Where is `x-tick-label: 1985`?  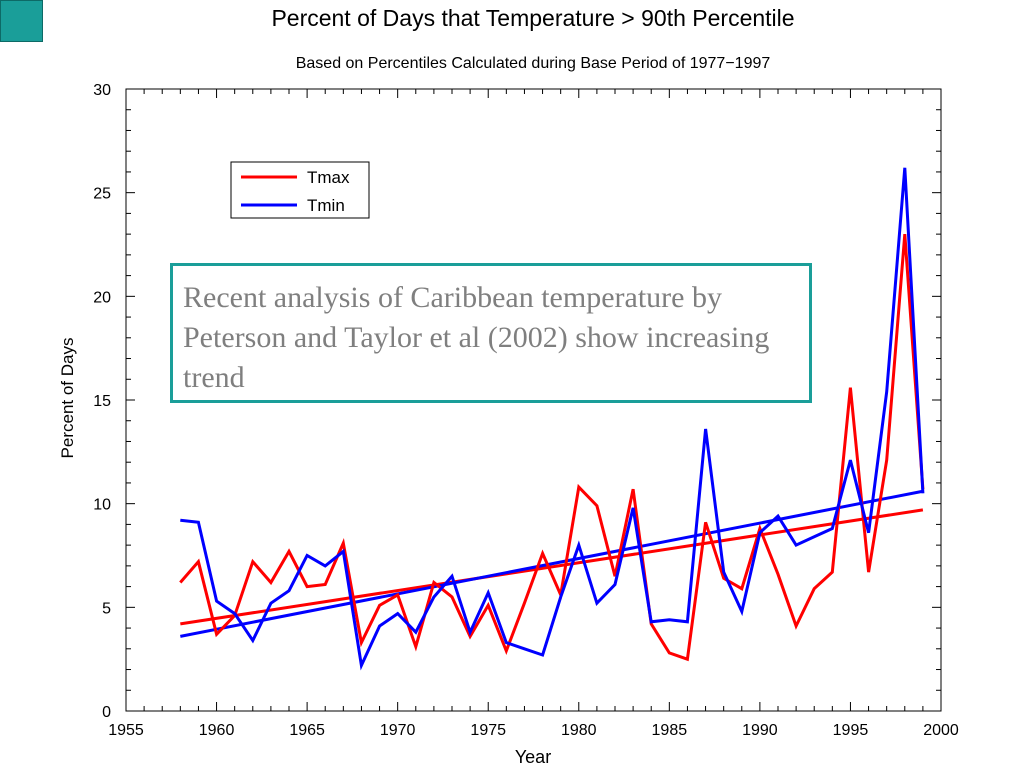 x-tick-label: 1985 is located at coordinates (670, 730).